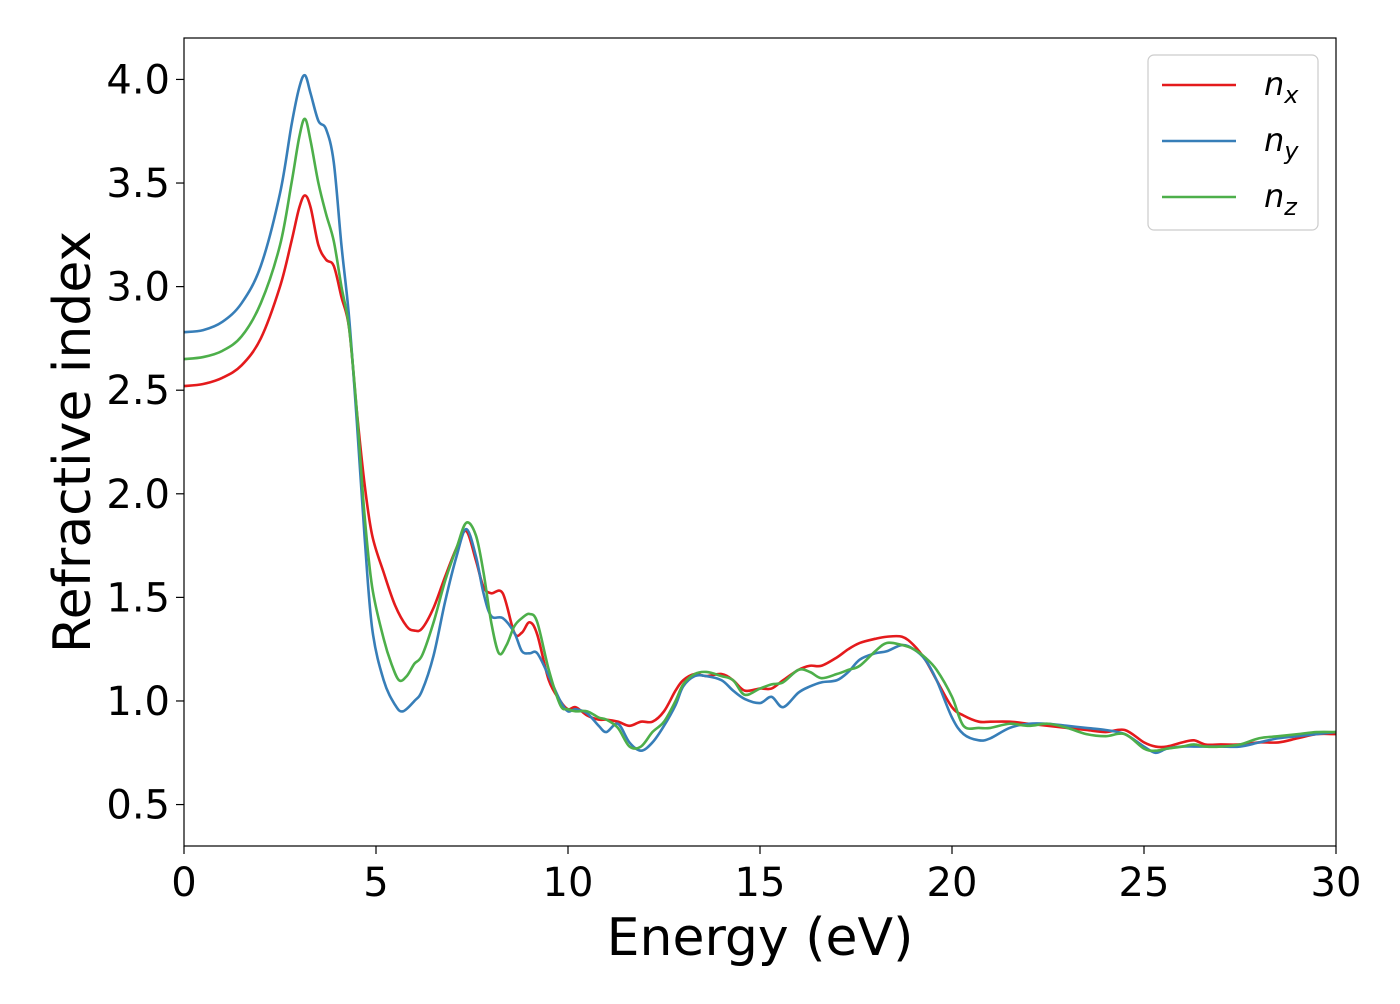 The image size is (1400, 1004). What do you see at coordinates (138, 598) in the screenshot?
I see `y-tick-label: 1.5` at bounding box center [138, 598].